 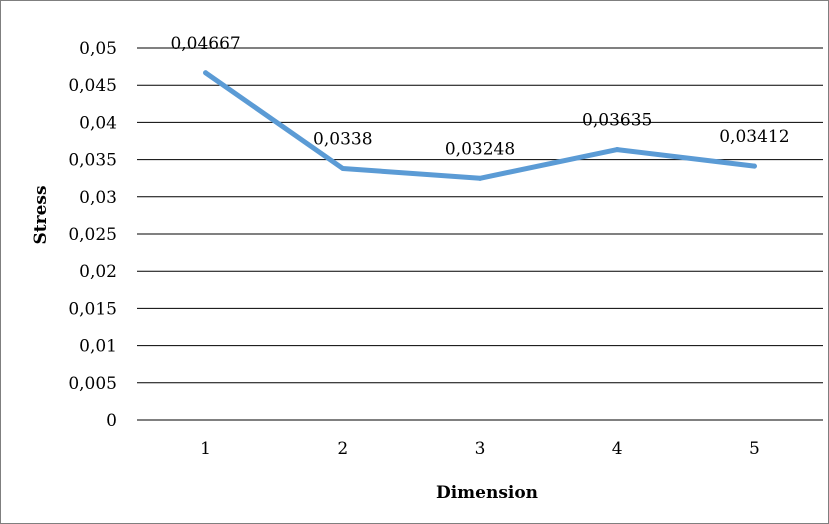 I want to click on y-tick-label: 0,005, so click(x=92, y=384).